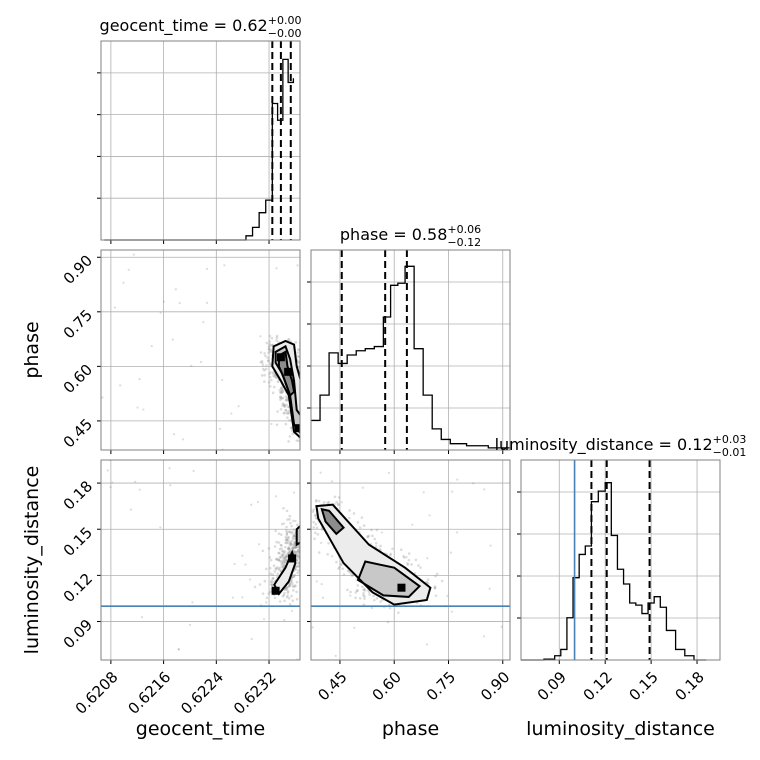 The width and height of the screenshot is (760, 760). Describe the element at coordinates (620, 548) in the screenshot. I see `diag-panel-luminosity_distance: luminosity_distance = 0.12+0.03 −0.01` at that location.